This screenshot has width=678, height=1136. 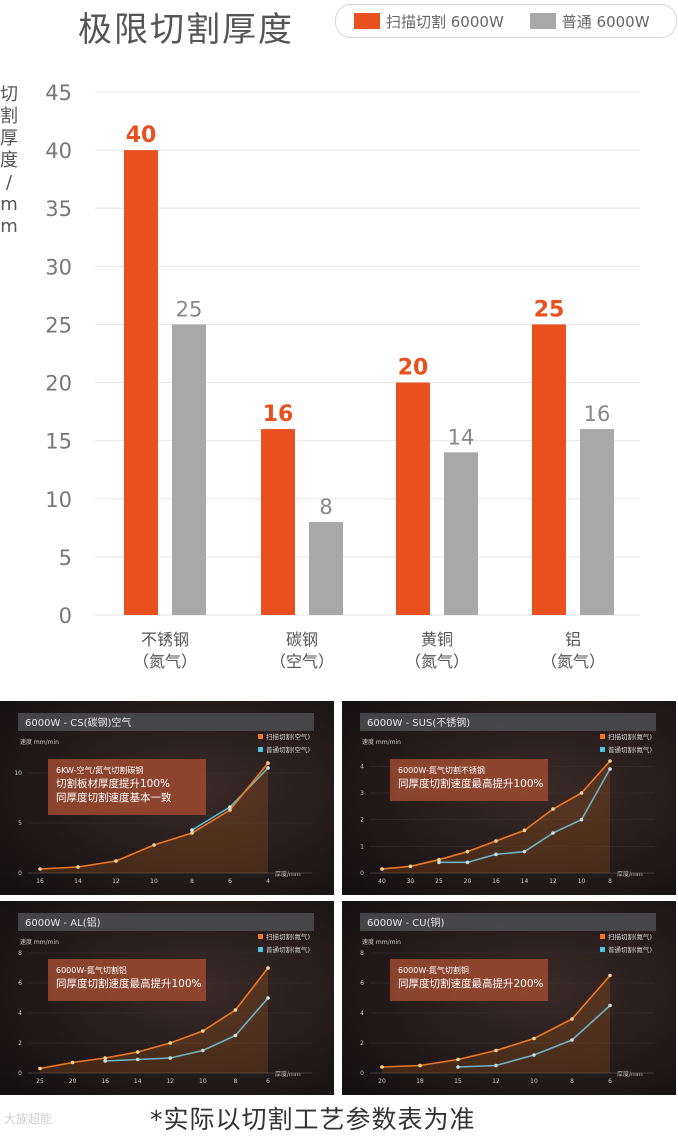 I want to click on category-label-0: 不锈钢, so click(x=165, y=639).